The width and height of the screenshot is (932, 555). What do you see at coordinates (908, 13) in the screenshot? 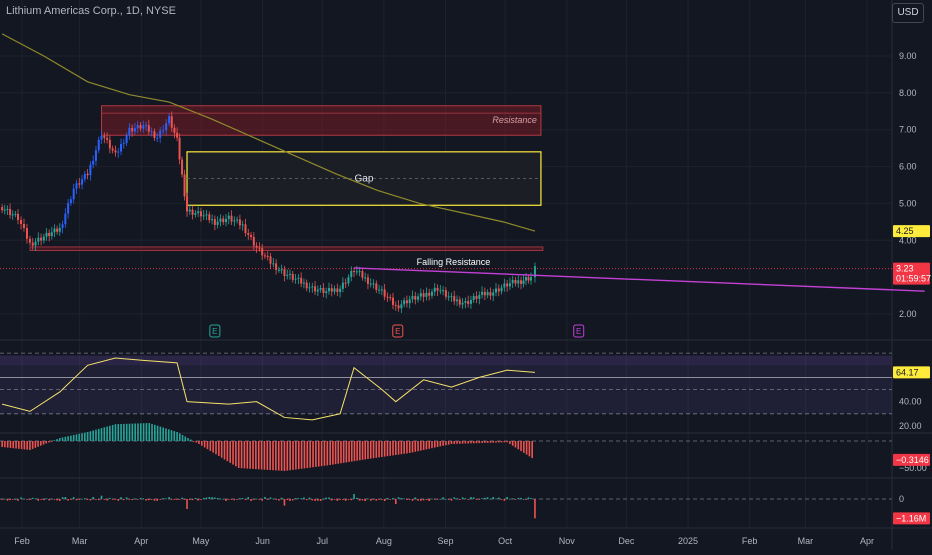
I see `currency-button: USD` at bounding box center [908, 13].